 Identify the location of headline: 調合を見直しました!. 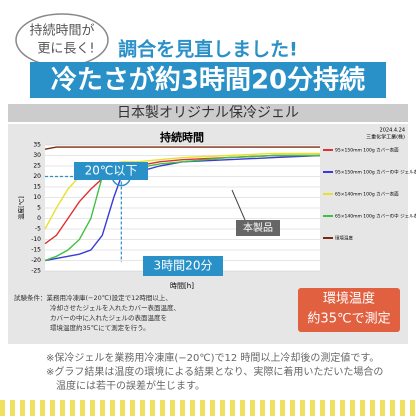
(208, 49).